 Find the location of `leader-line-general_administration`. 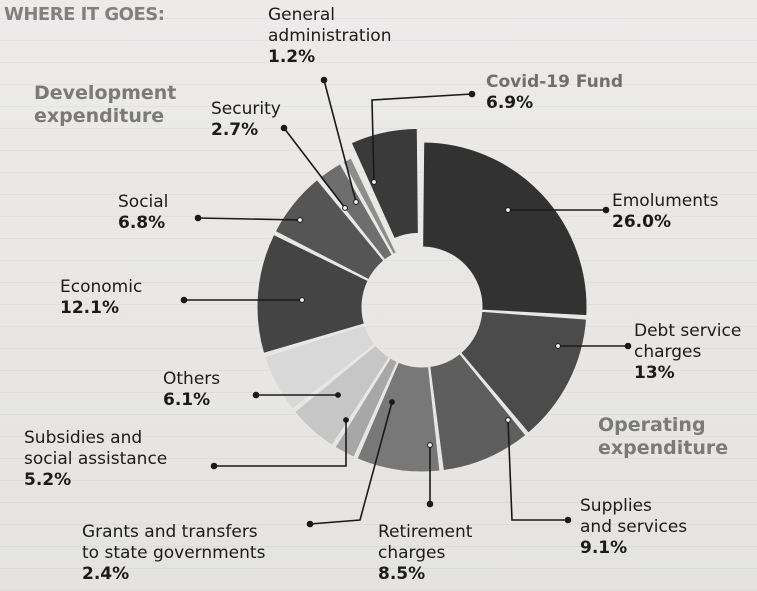

leader-line-general_administration is located at coordinates (340, 141).